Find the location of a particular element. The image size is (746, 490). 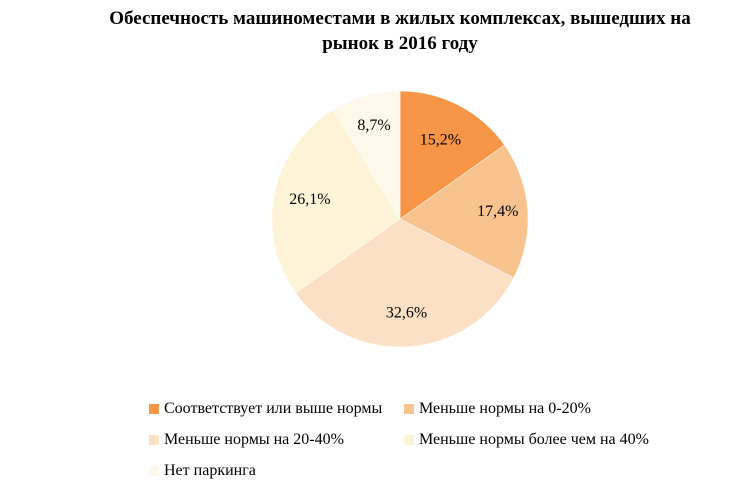

legend-item-1: Меньше нормы на 0-20% is located at coordinates (497, 409).